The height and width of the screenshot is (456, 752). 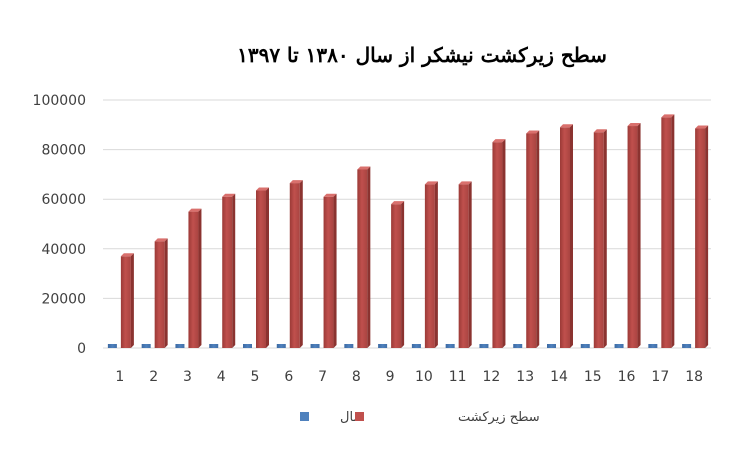 What do you see at coordinates (593, 377) in the screenshot?
I see `x-tick-label: 15` at bounding box center [593, 377].